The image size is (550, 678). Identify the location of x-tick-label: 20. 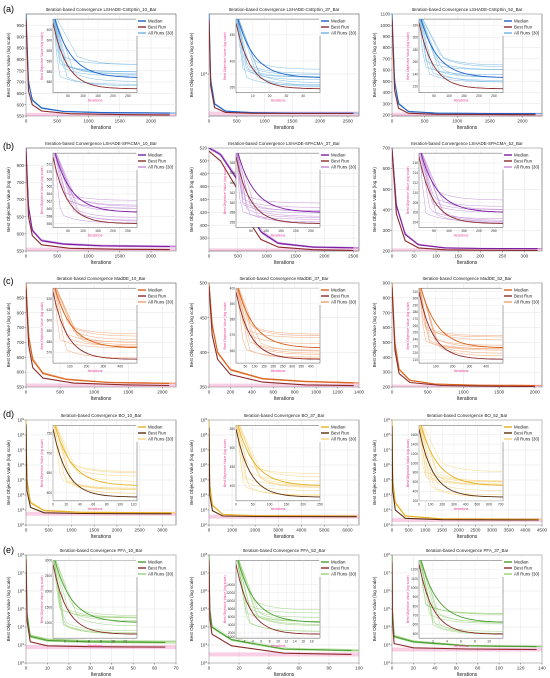
(239, 668).